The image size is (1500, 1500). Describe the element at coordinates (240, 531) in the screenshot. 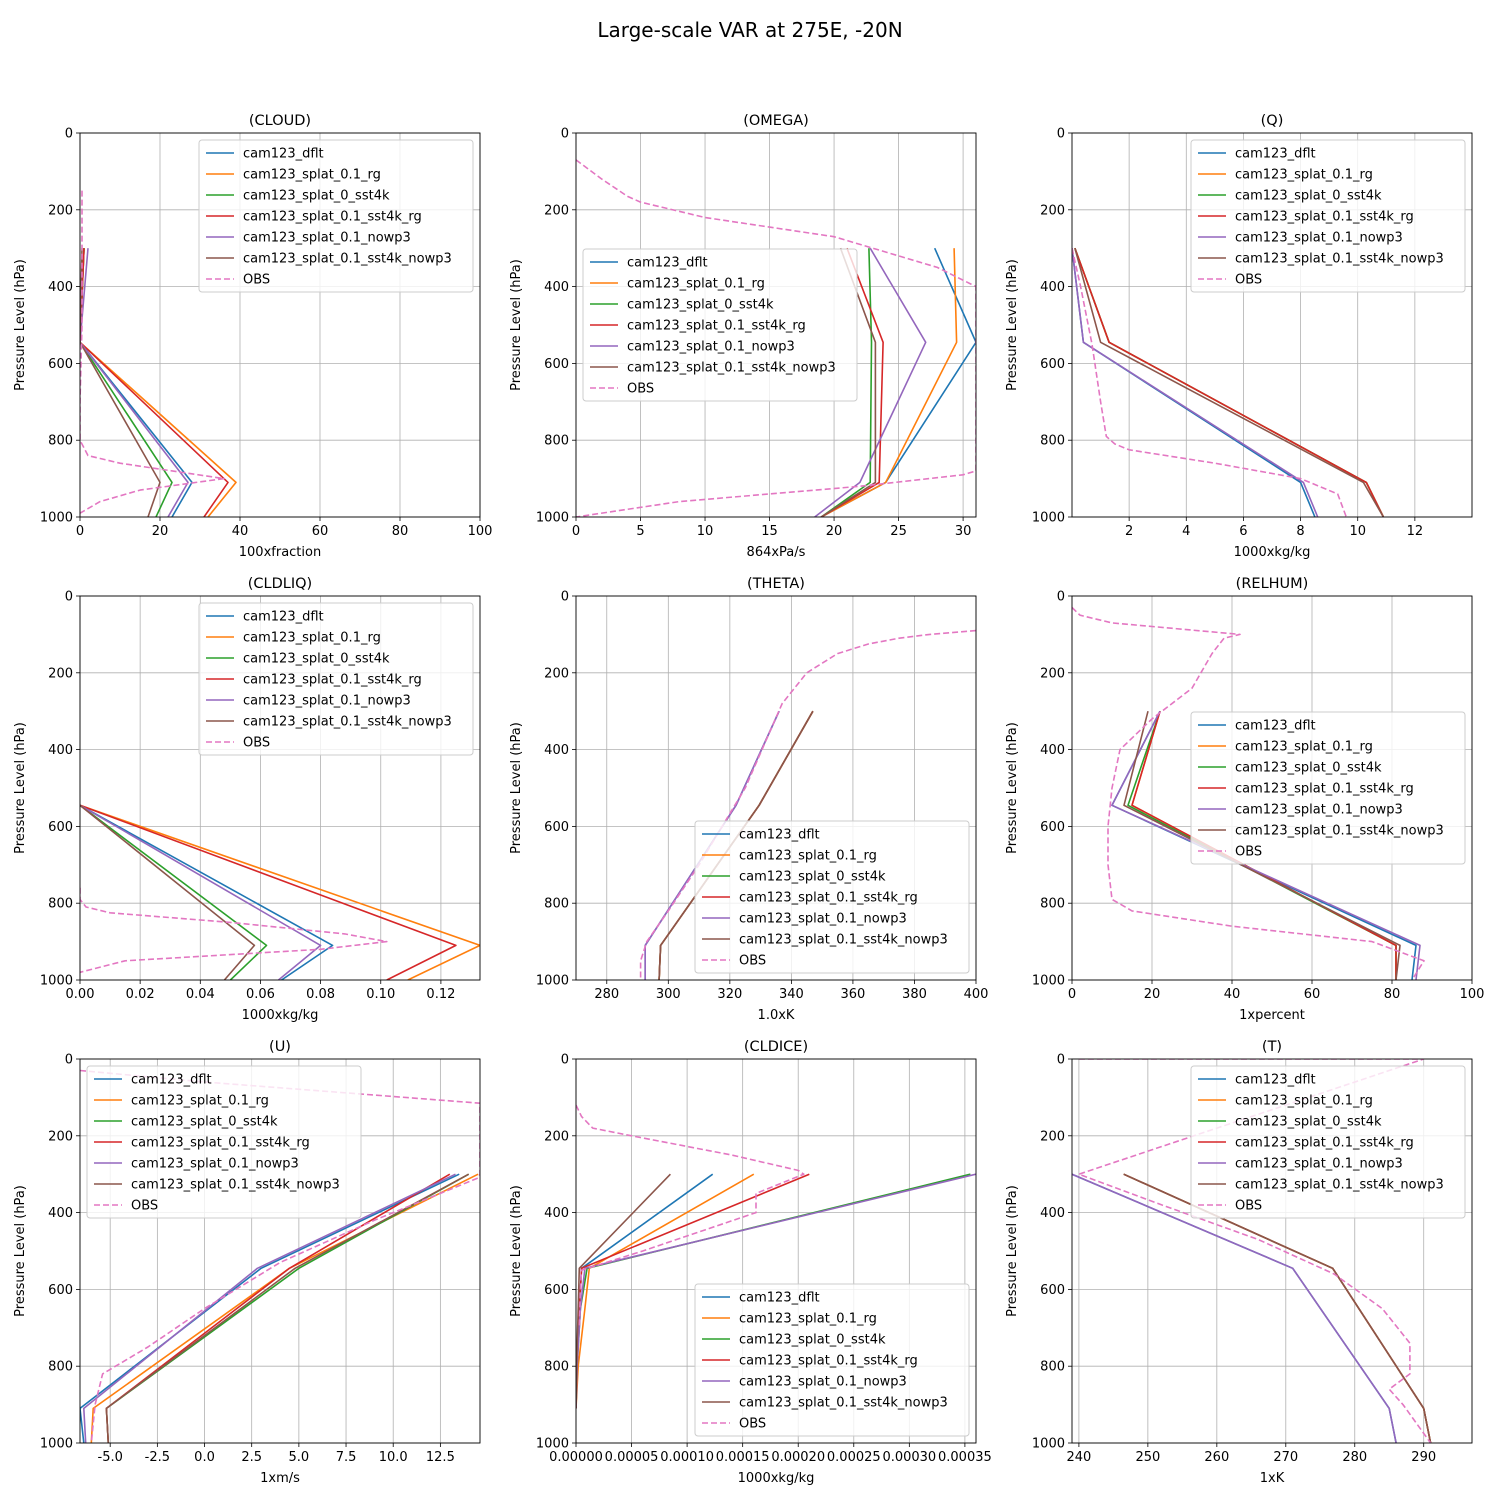

I see `x-tick-label: 40` at that location.